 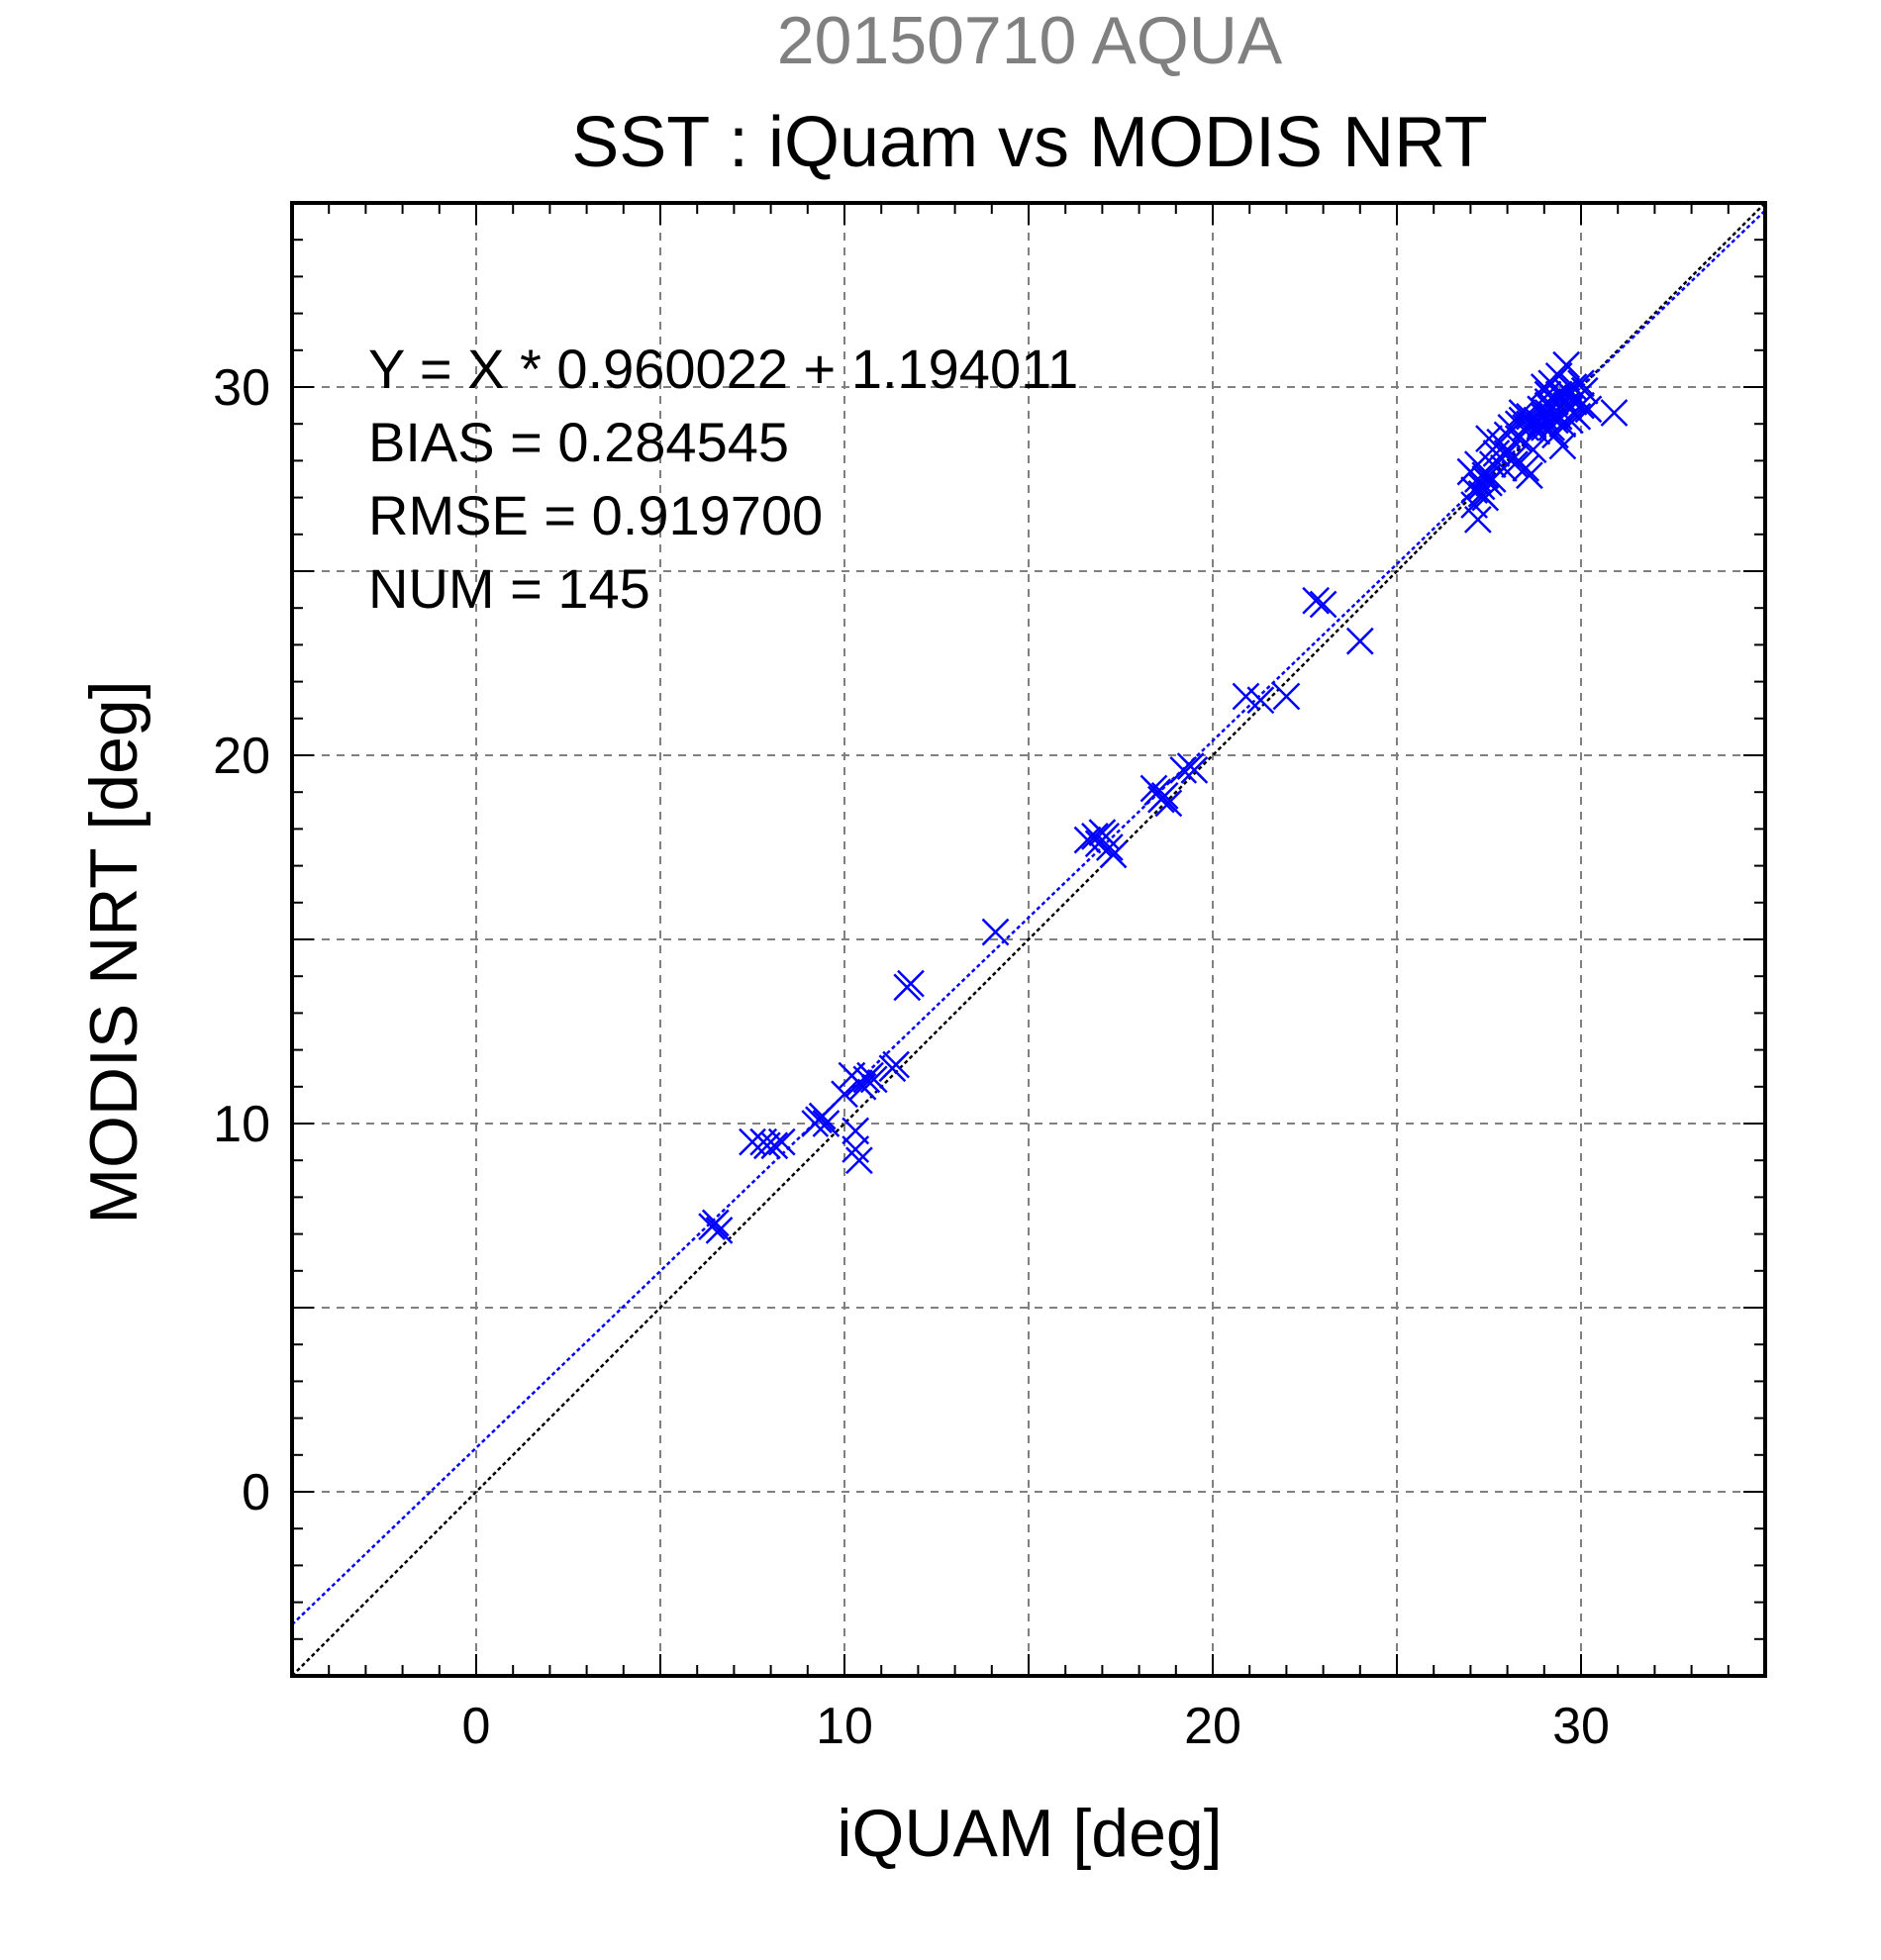 I want to click on x-tick-label: 20, so click(x=1212, y=1726).